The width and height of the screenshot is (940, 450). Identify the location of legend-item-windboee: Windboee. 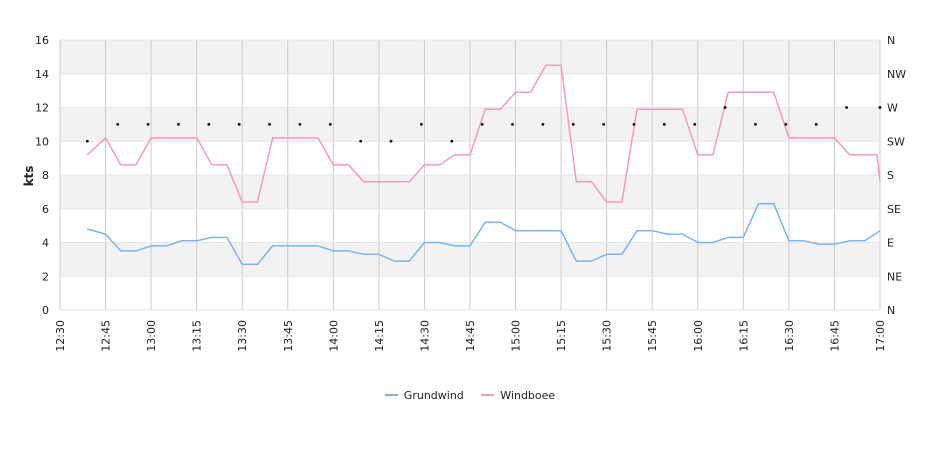
(518, 395).